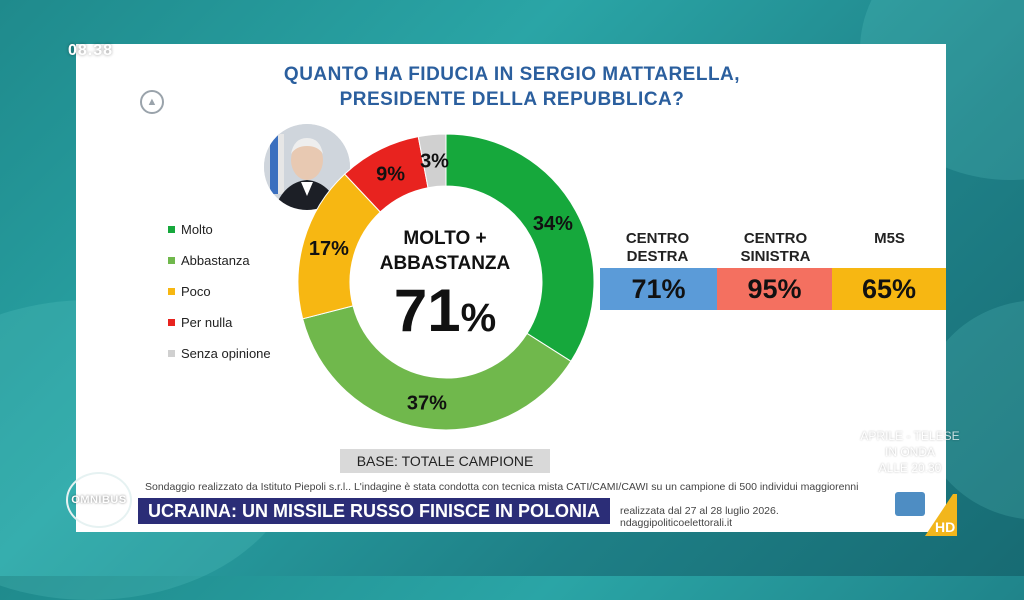 The image size is (1024, 600). Describe the element at coordinates (99, 500) in the screenshot. I see `program-logo: OMNIBUS` at that location.